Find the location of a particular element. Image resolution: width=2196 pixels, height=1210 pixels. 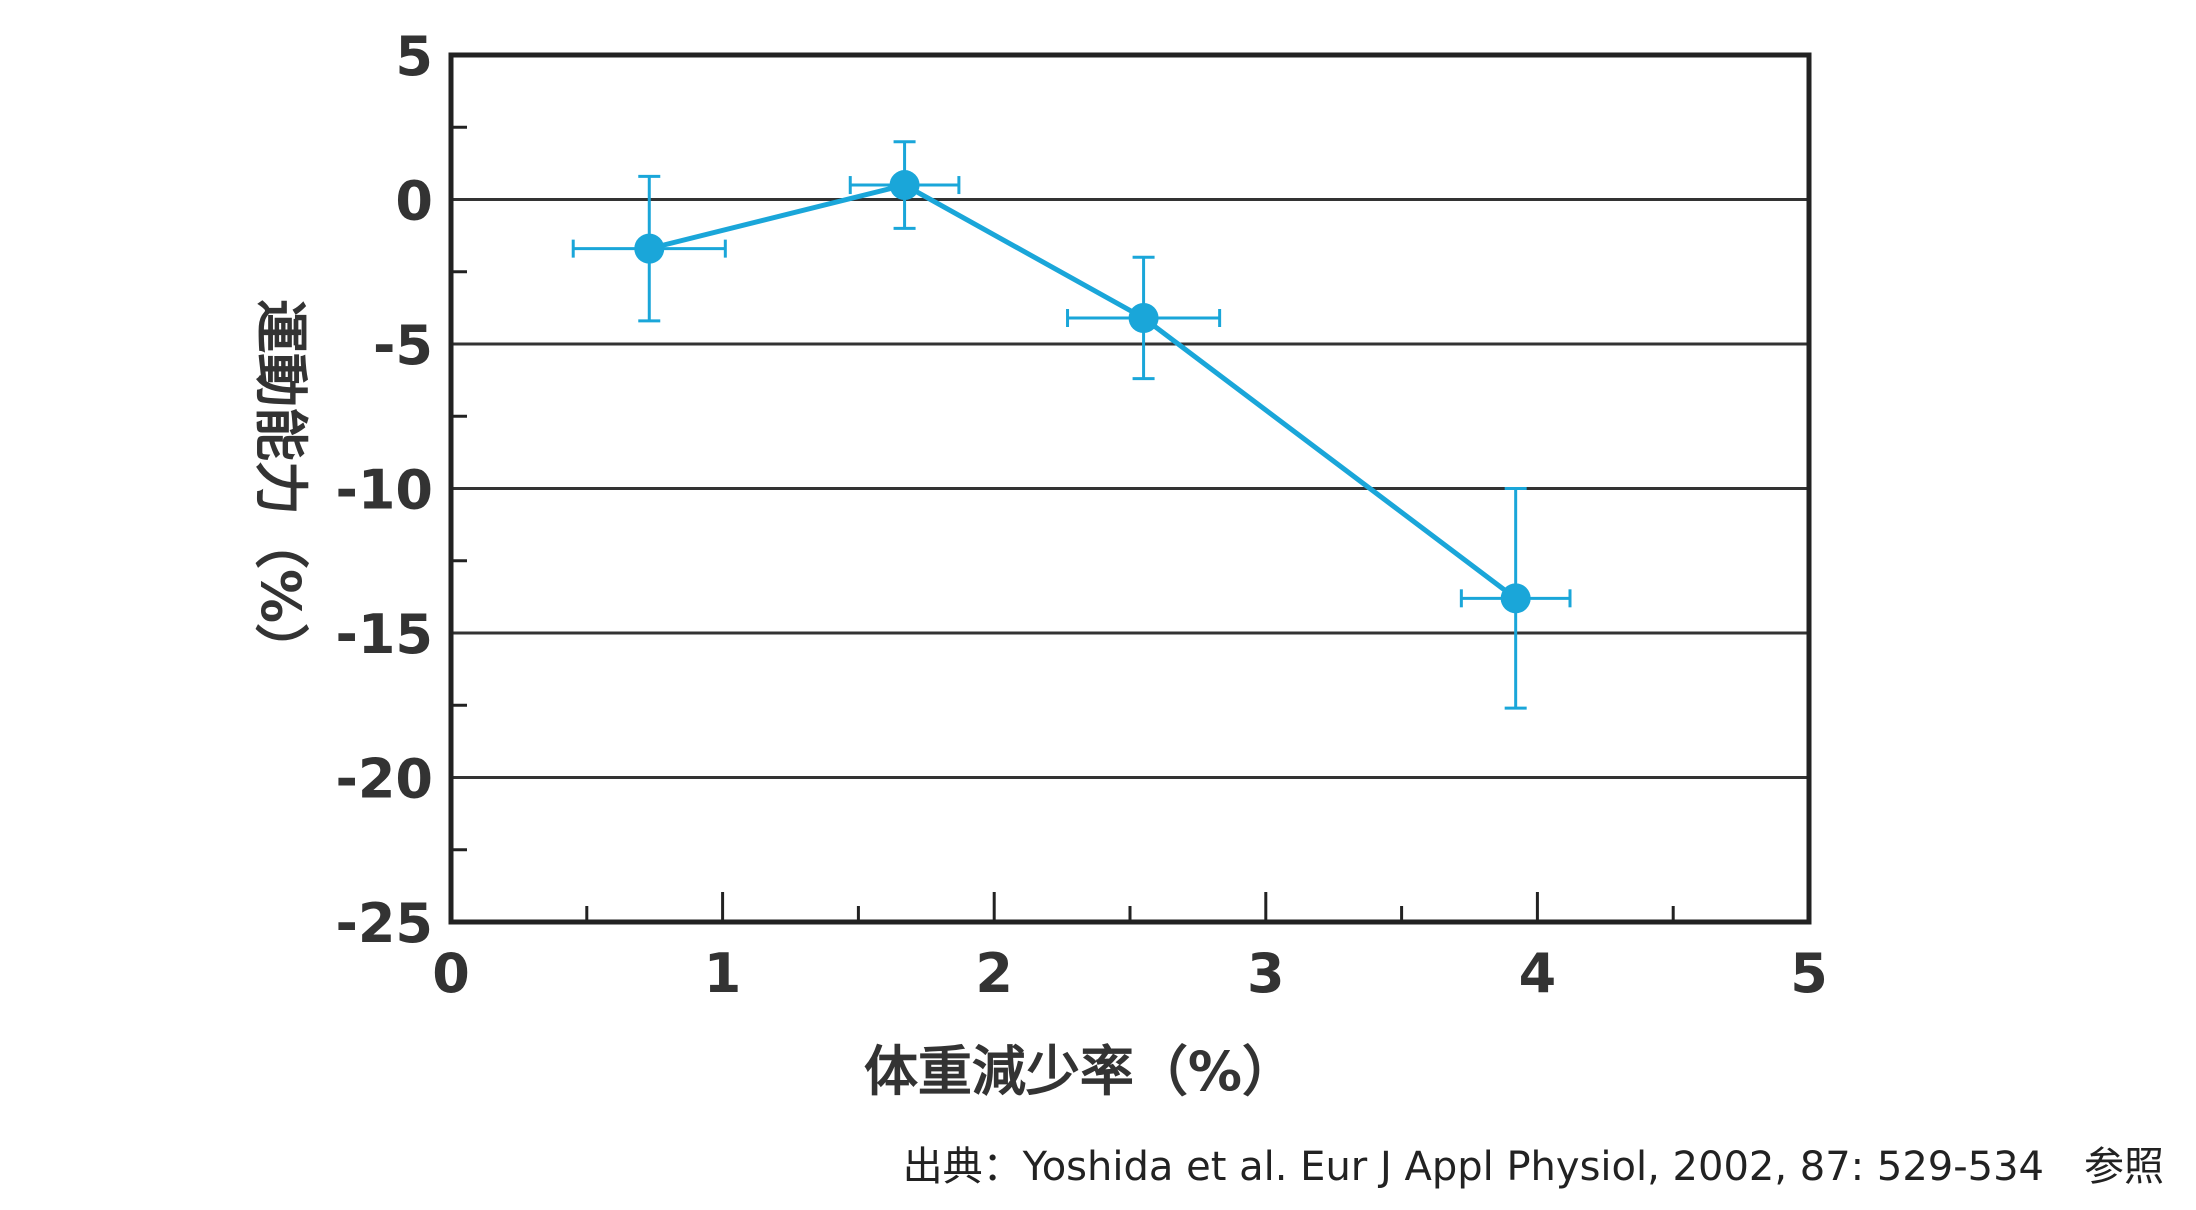

y-tick-label: -15 is located at coordinates (384, 634).